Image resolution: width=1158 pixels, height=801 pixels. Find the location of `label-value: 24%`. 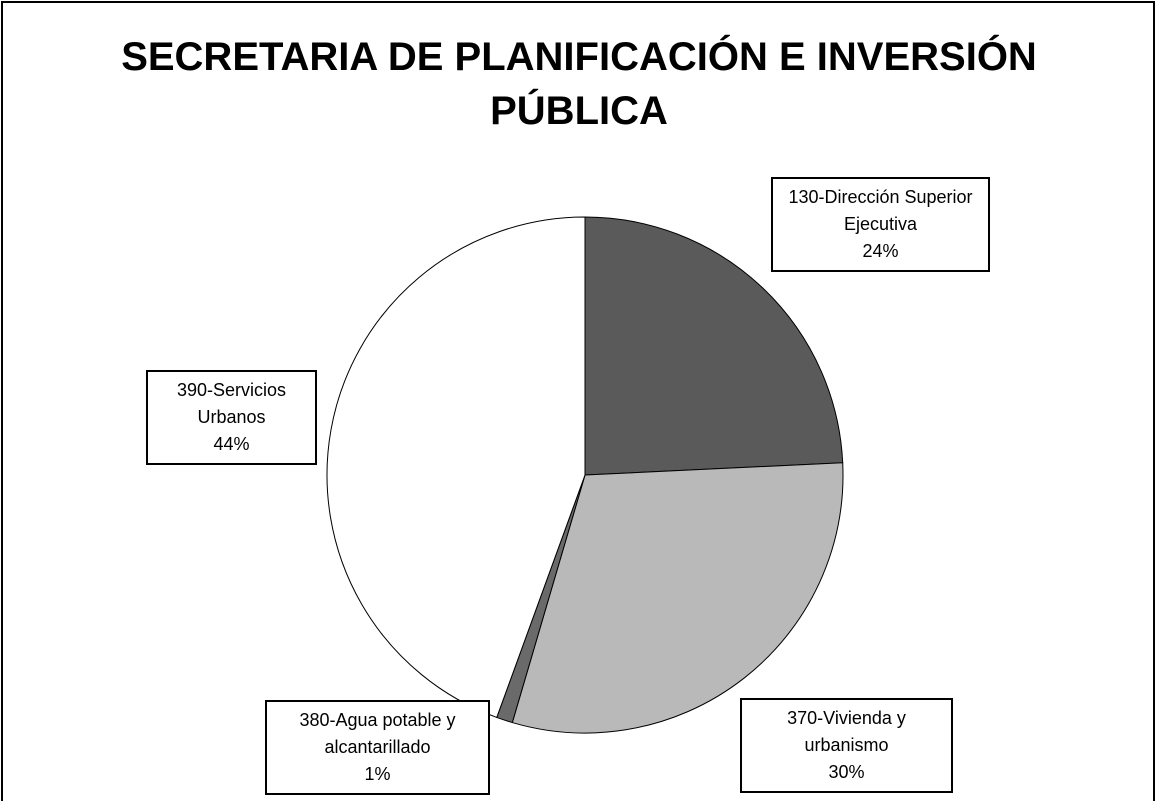

label-value: 24% is located at coordinates (880, 251).